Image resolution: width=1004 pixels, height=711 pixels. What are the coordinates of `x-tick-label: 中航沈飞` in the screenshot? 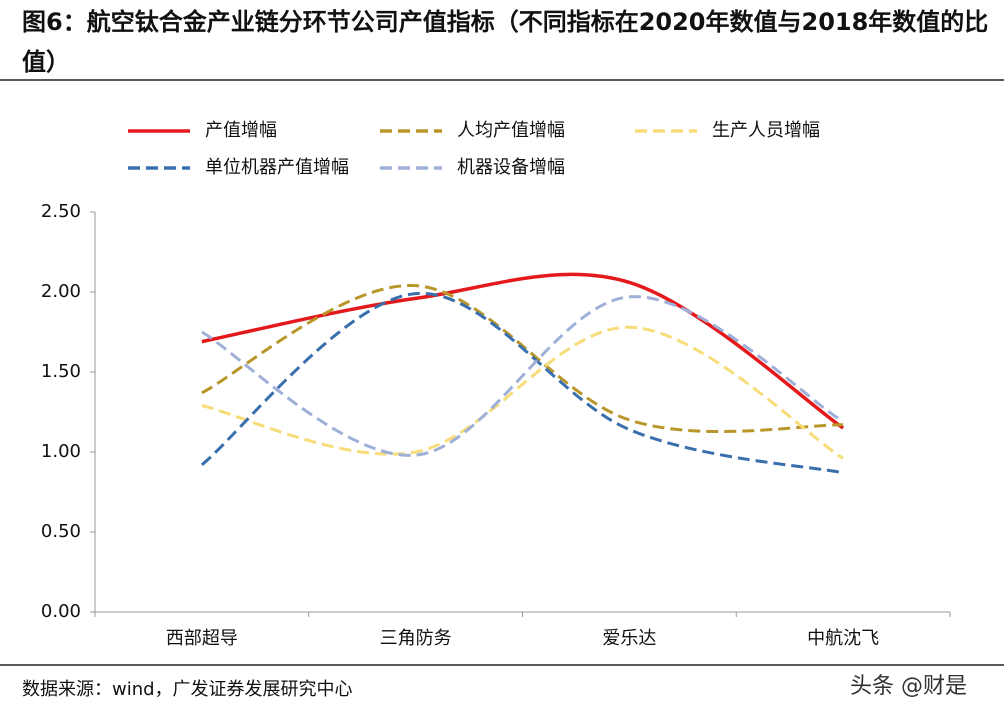 It's located at (843, 638).